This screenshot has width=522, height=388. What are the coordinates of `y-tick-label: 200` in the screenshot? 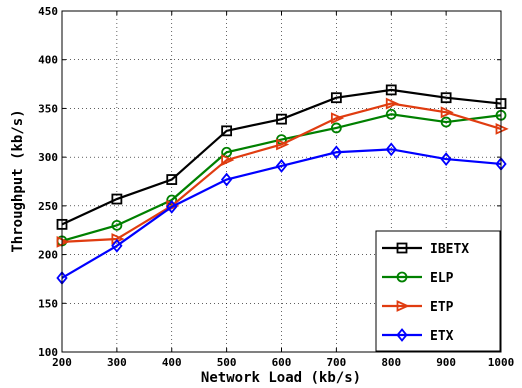 It's located at (48, 255).